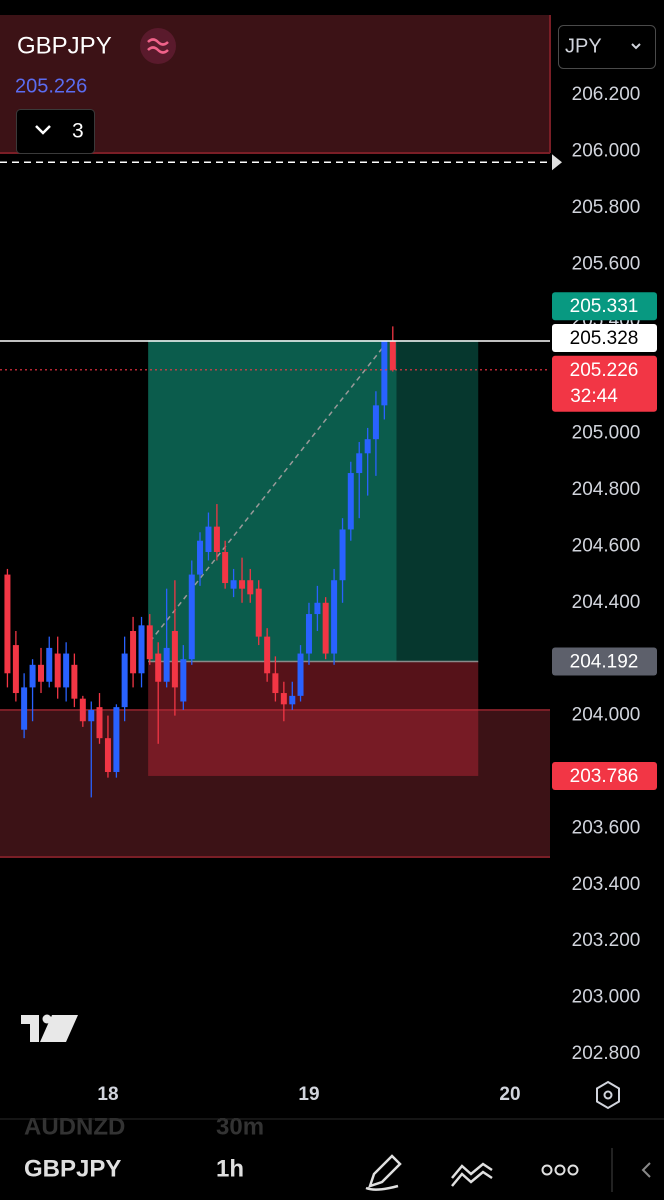 The height and width of the screenshot is (1200, 664). What do you see at coordinates (64, 45) in the screenshot?
I see `symbol: GBPJPY` at bounding box center [64, 45].